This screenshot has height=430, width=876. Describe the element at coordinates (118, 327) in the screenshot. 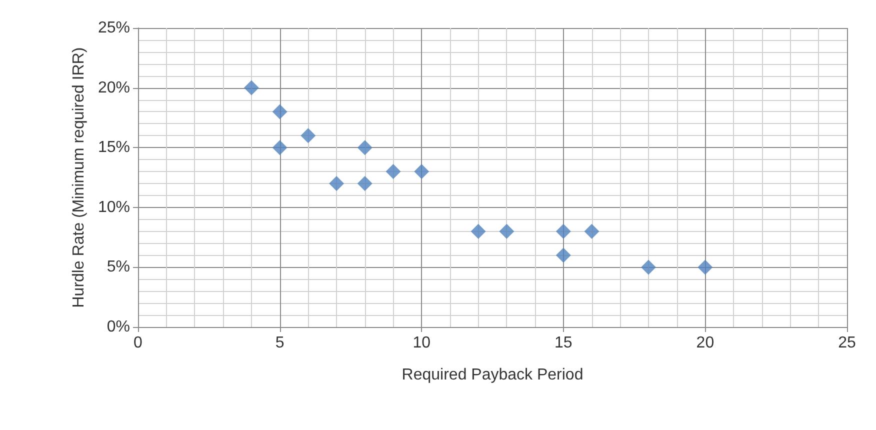

I see `y-tick-label: 0%` at that location.